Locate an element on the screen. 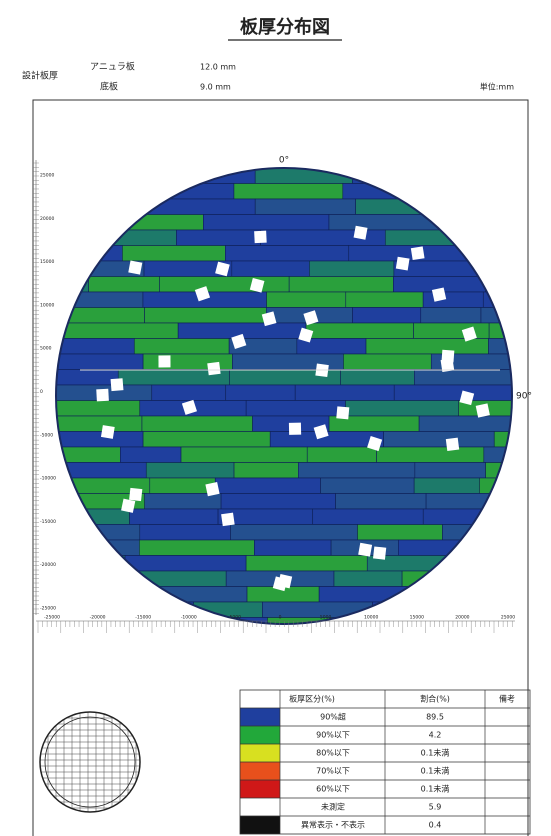  annular-label: アニュラ板 is located at coordinates (112, 67).